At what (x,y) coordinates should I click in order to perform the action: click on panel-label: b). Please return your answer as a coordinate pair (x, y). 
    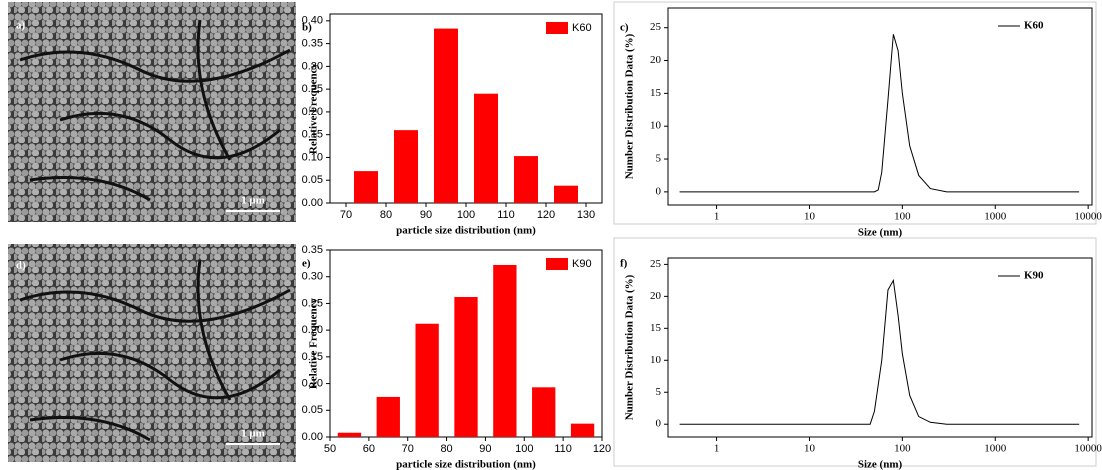
    Looking at the image, I should click on (307, 28).